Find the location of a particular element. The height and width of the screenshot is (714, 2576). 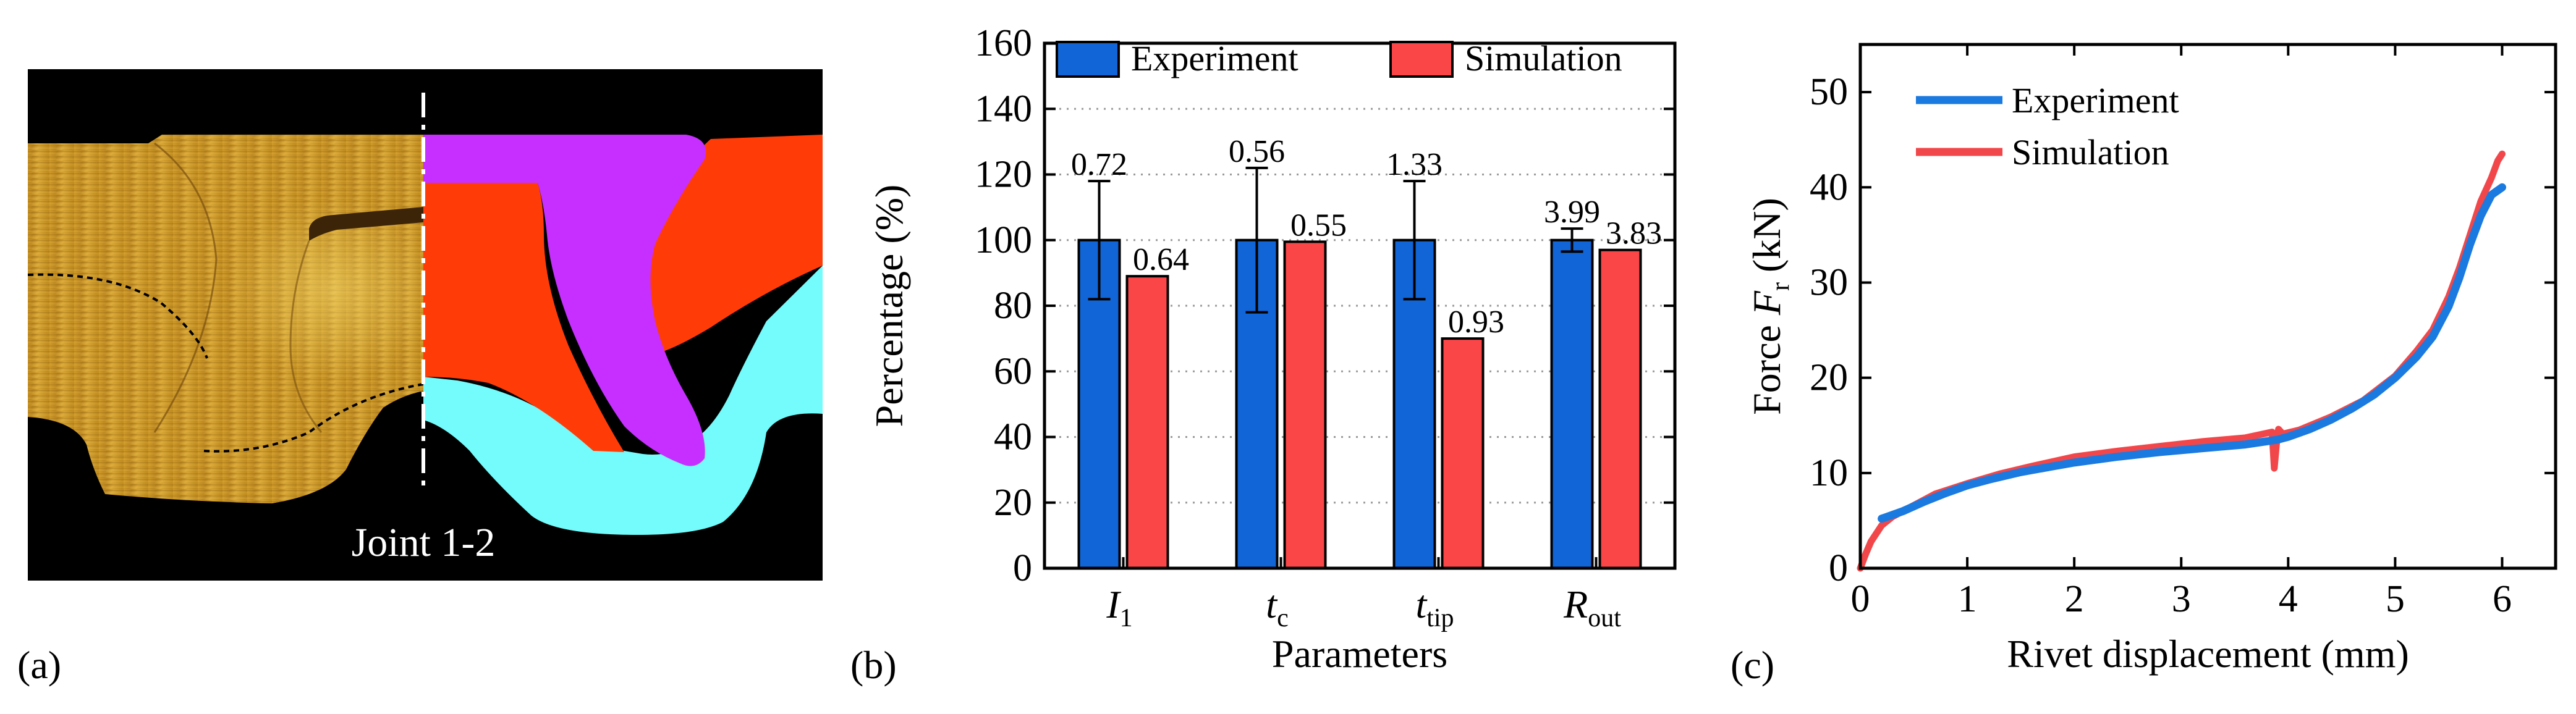

data-label-simulation: 0.64 is located at coordinates (1161, 259).